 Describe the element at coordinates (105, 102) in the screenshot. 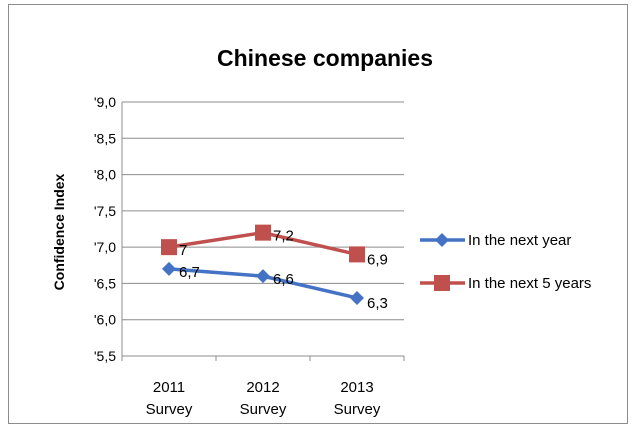

I see `y-tick-label: '9,0` at that location.